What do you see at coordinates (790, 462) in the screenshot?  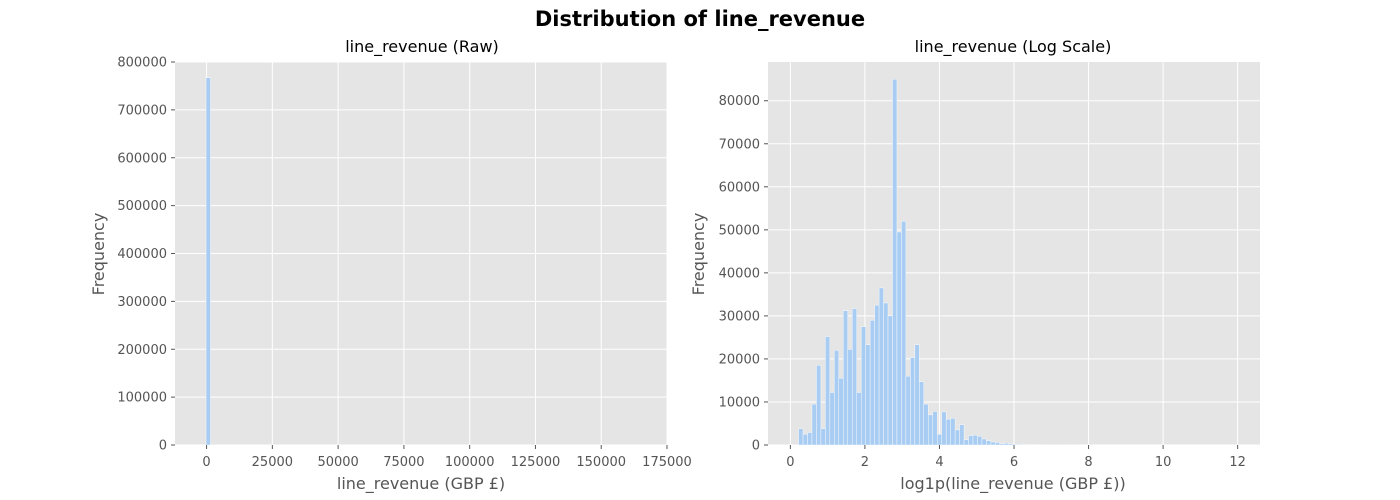 I see `log-x-tick-label: 0` at bounding box center [790, 462].